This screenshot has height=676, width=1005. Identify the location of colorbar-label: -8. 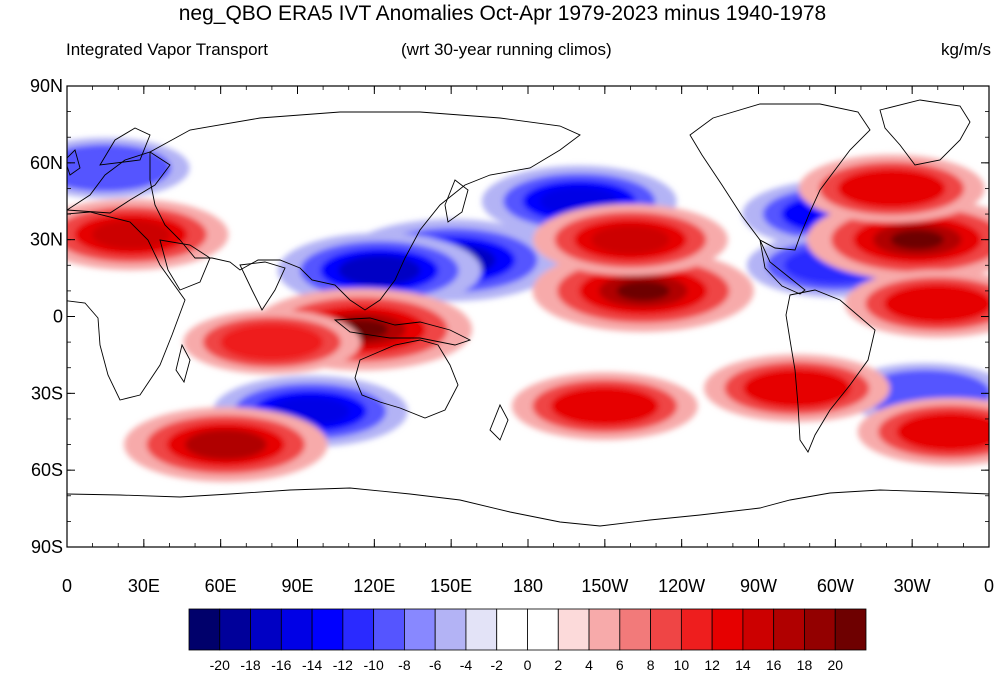
(404, 665).